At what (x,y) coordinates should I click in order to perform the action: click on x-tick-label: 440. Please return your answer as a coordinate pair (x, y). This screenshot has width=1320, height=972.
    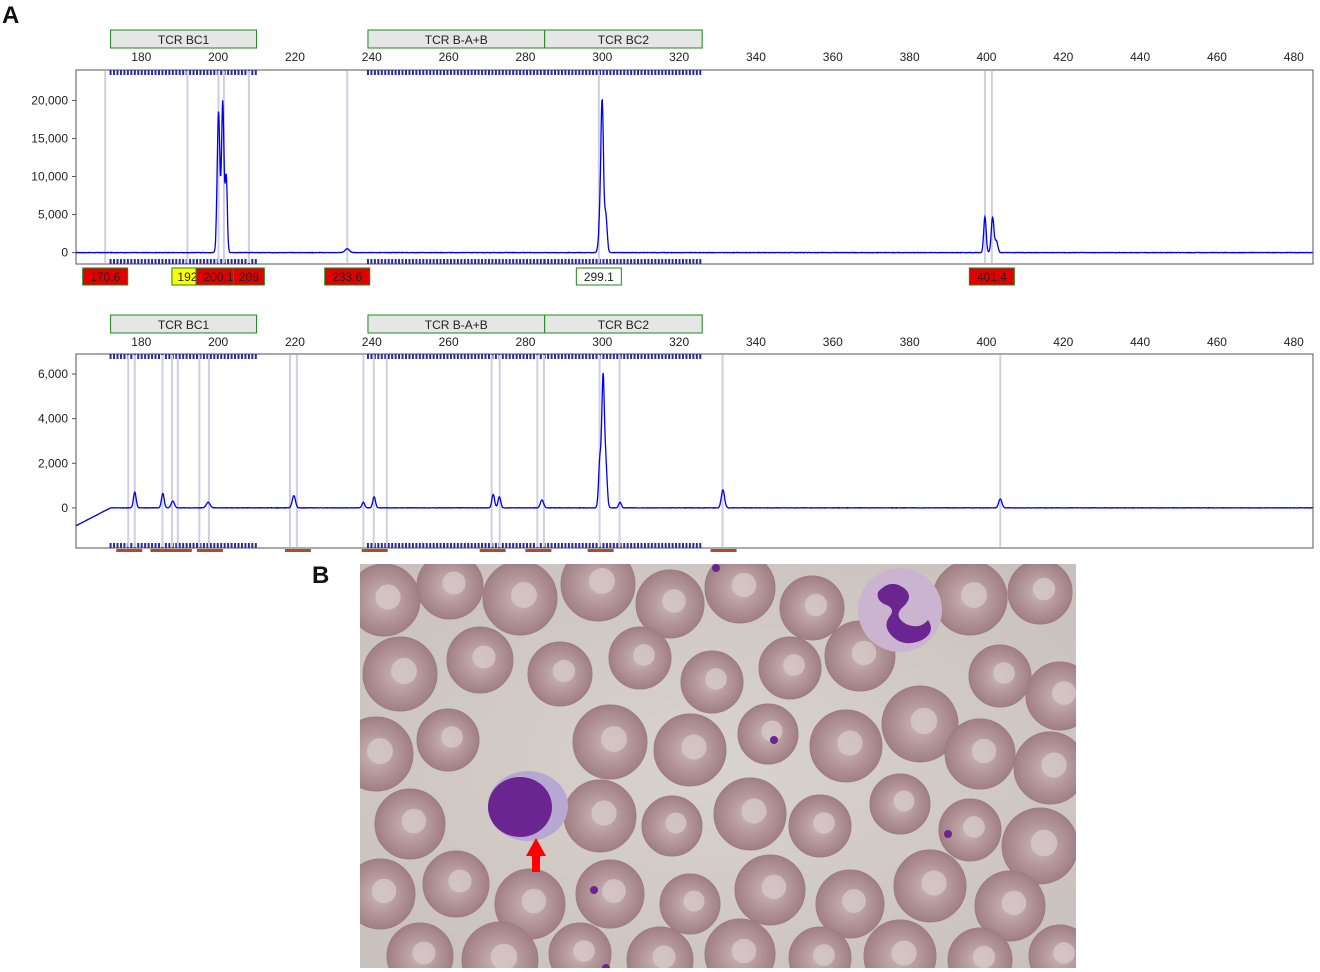
    Looking at the image, I should click on (1140, 342).